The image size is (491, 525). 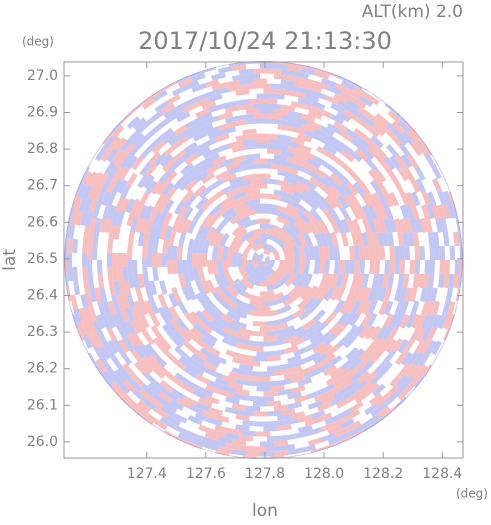 I want to click on y-tick-label: 26.9, so click(x=42, y=113).